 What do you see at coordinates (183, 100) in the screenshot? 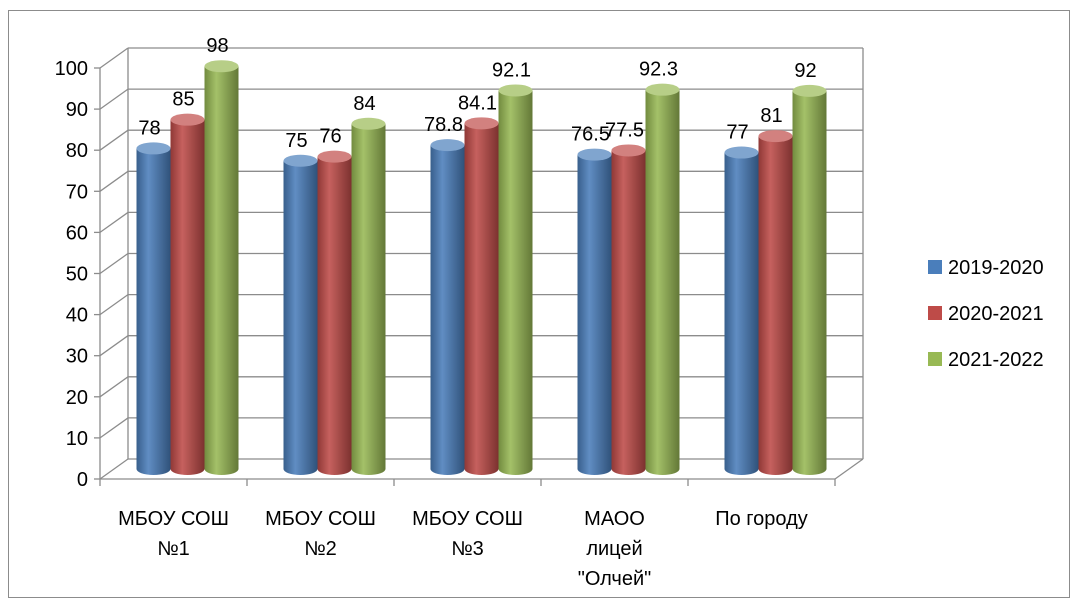
I see `data-label: 85` at bounding box center [183, 100].